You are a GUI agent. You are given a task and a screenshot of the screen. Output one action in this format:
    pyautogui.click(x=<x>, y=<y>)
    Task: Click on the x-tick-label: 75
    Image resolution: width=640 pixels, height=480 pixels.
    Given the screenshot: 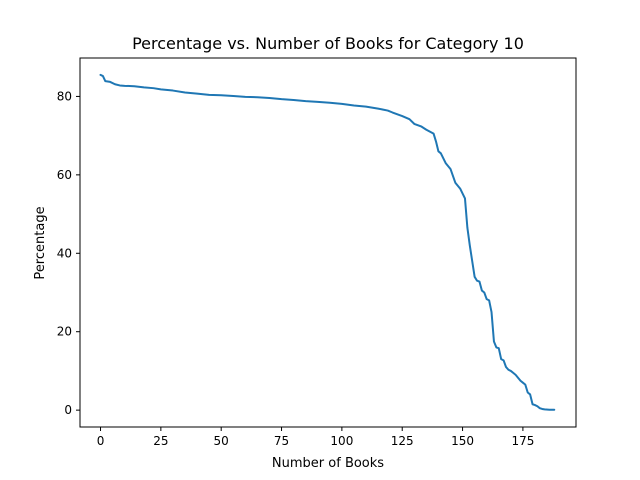 What is the action you would take?
    pyautogui.click(x=281, y=441)
    